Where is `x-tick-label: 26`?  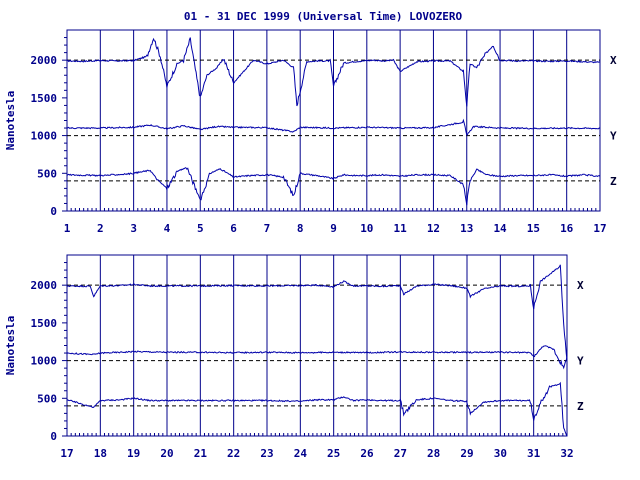
x-tick-label: 26 is located at coordinates (367, 453).